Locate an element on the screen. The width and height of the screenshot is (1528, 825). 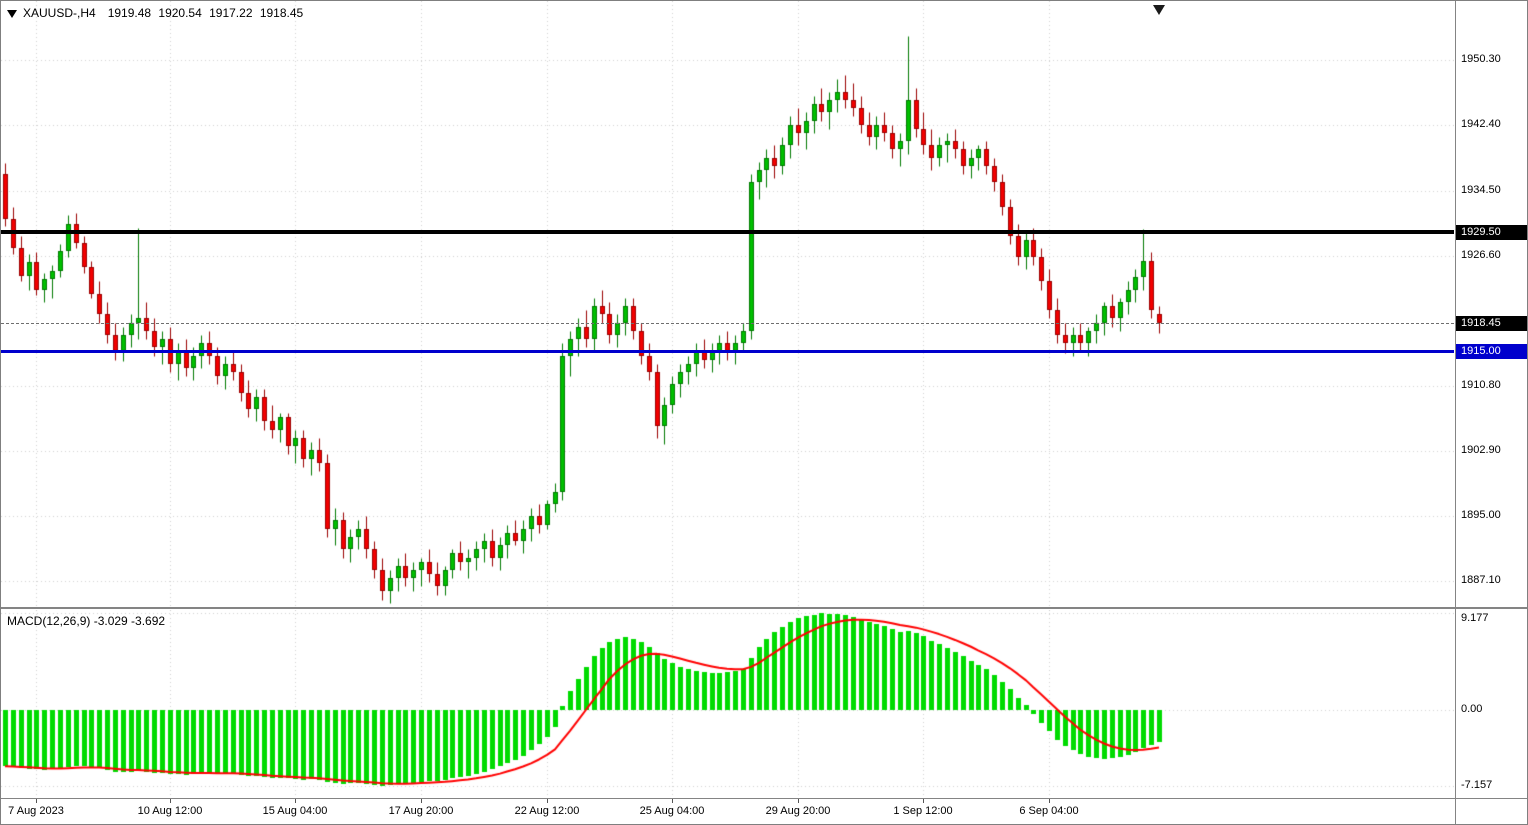
current-price-line is located at coordinates (727, 323).